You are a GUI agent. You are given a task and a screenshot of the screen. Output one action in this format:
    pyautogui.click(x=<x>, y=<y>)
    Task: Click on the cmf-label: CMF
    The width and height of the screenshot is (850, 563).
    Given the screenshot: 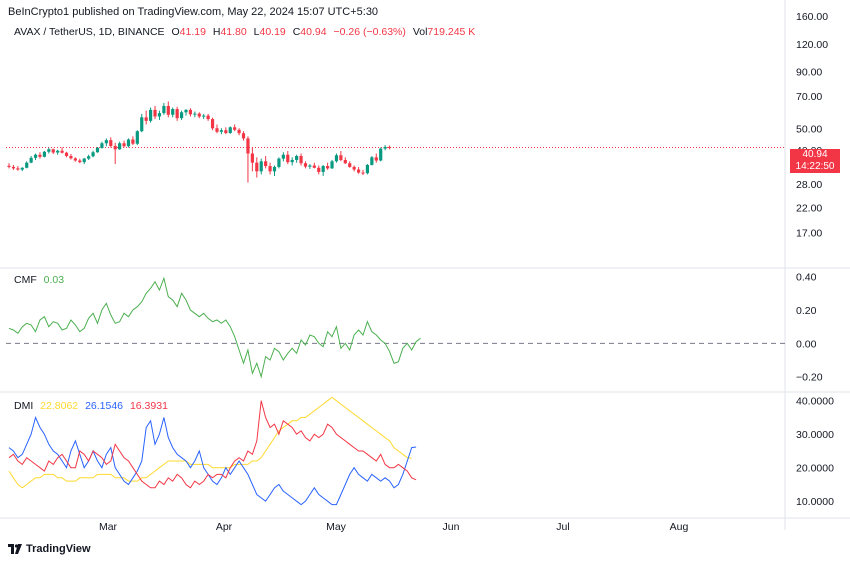 What is the action you would take?
    pyautogui.click(x=25, y=280)
    